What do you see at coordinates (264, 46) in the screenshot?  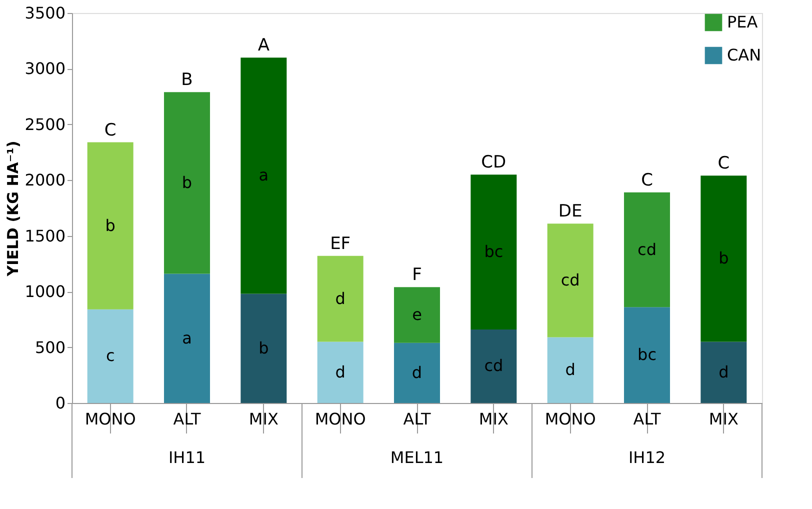 I see `total-label: A` at bounding box center [264, 46].